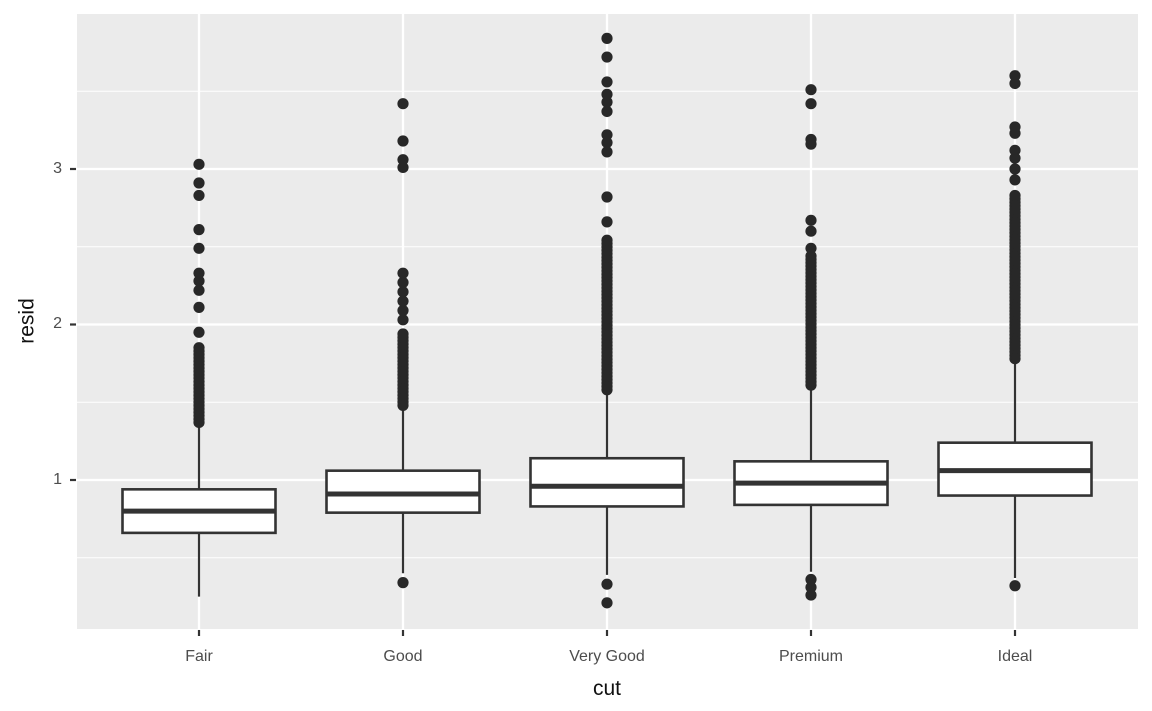  What do you see at coordinates (1015, 656) in the screenshot?
I see `x-tick-label-ideal: Ideal` at bounding box center [1015, 656].